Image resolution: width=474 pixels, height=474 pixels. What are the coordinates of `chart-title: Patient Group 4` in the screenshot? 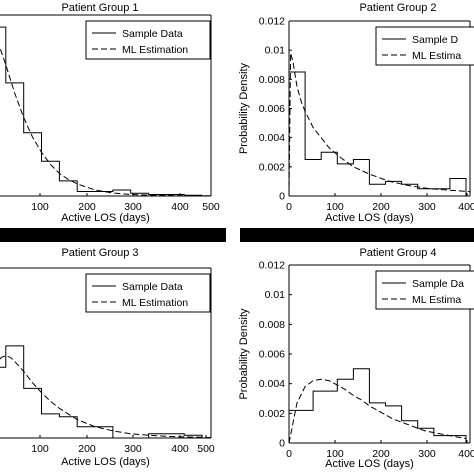 It's located at (397, 253).